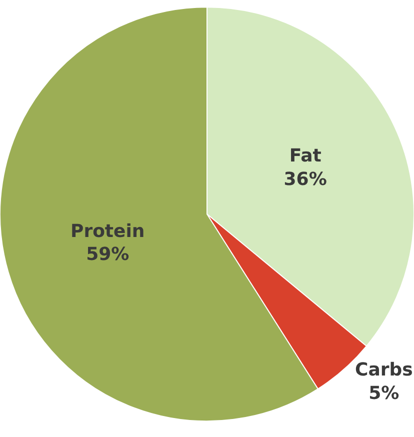 Image resolution: width=414 pixels, height=437 pixels. I want to click on slice-label: Protein, so click(107, 231).